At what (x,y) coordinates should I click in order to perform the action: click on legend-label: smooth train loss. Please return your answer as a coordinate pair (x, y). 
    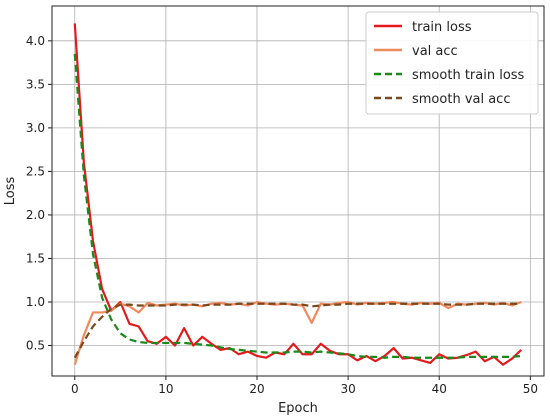
    Looking at the image, I should click on (468, 75).